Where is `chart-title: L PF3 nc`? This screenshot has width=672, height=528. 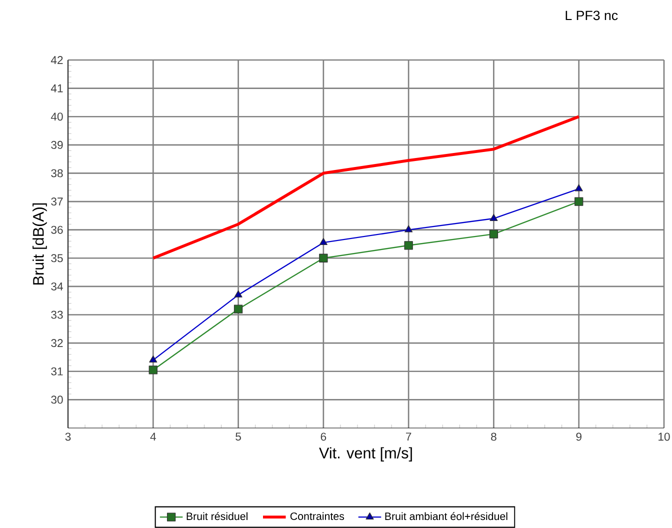
chart-title: L PF3 nc is located at coordinates (592, 15).